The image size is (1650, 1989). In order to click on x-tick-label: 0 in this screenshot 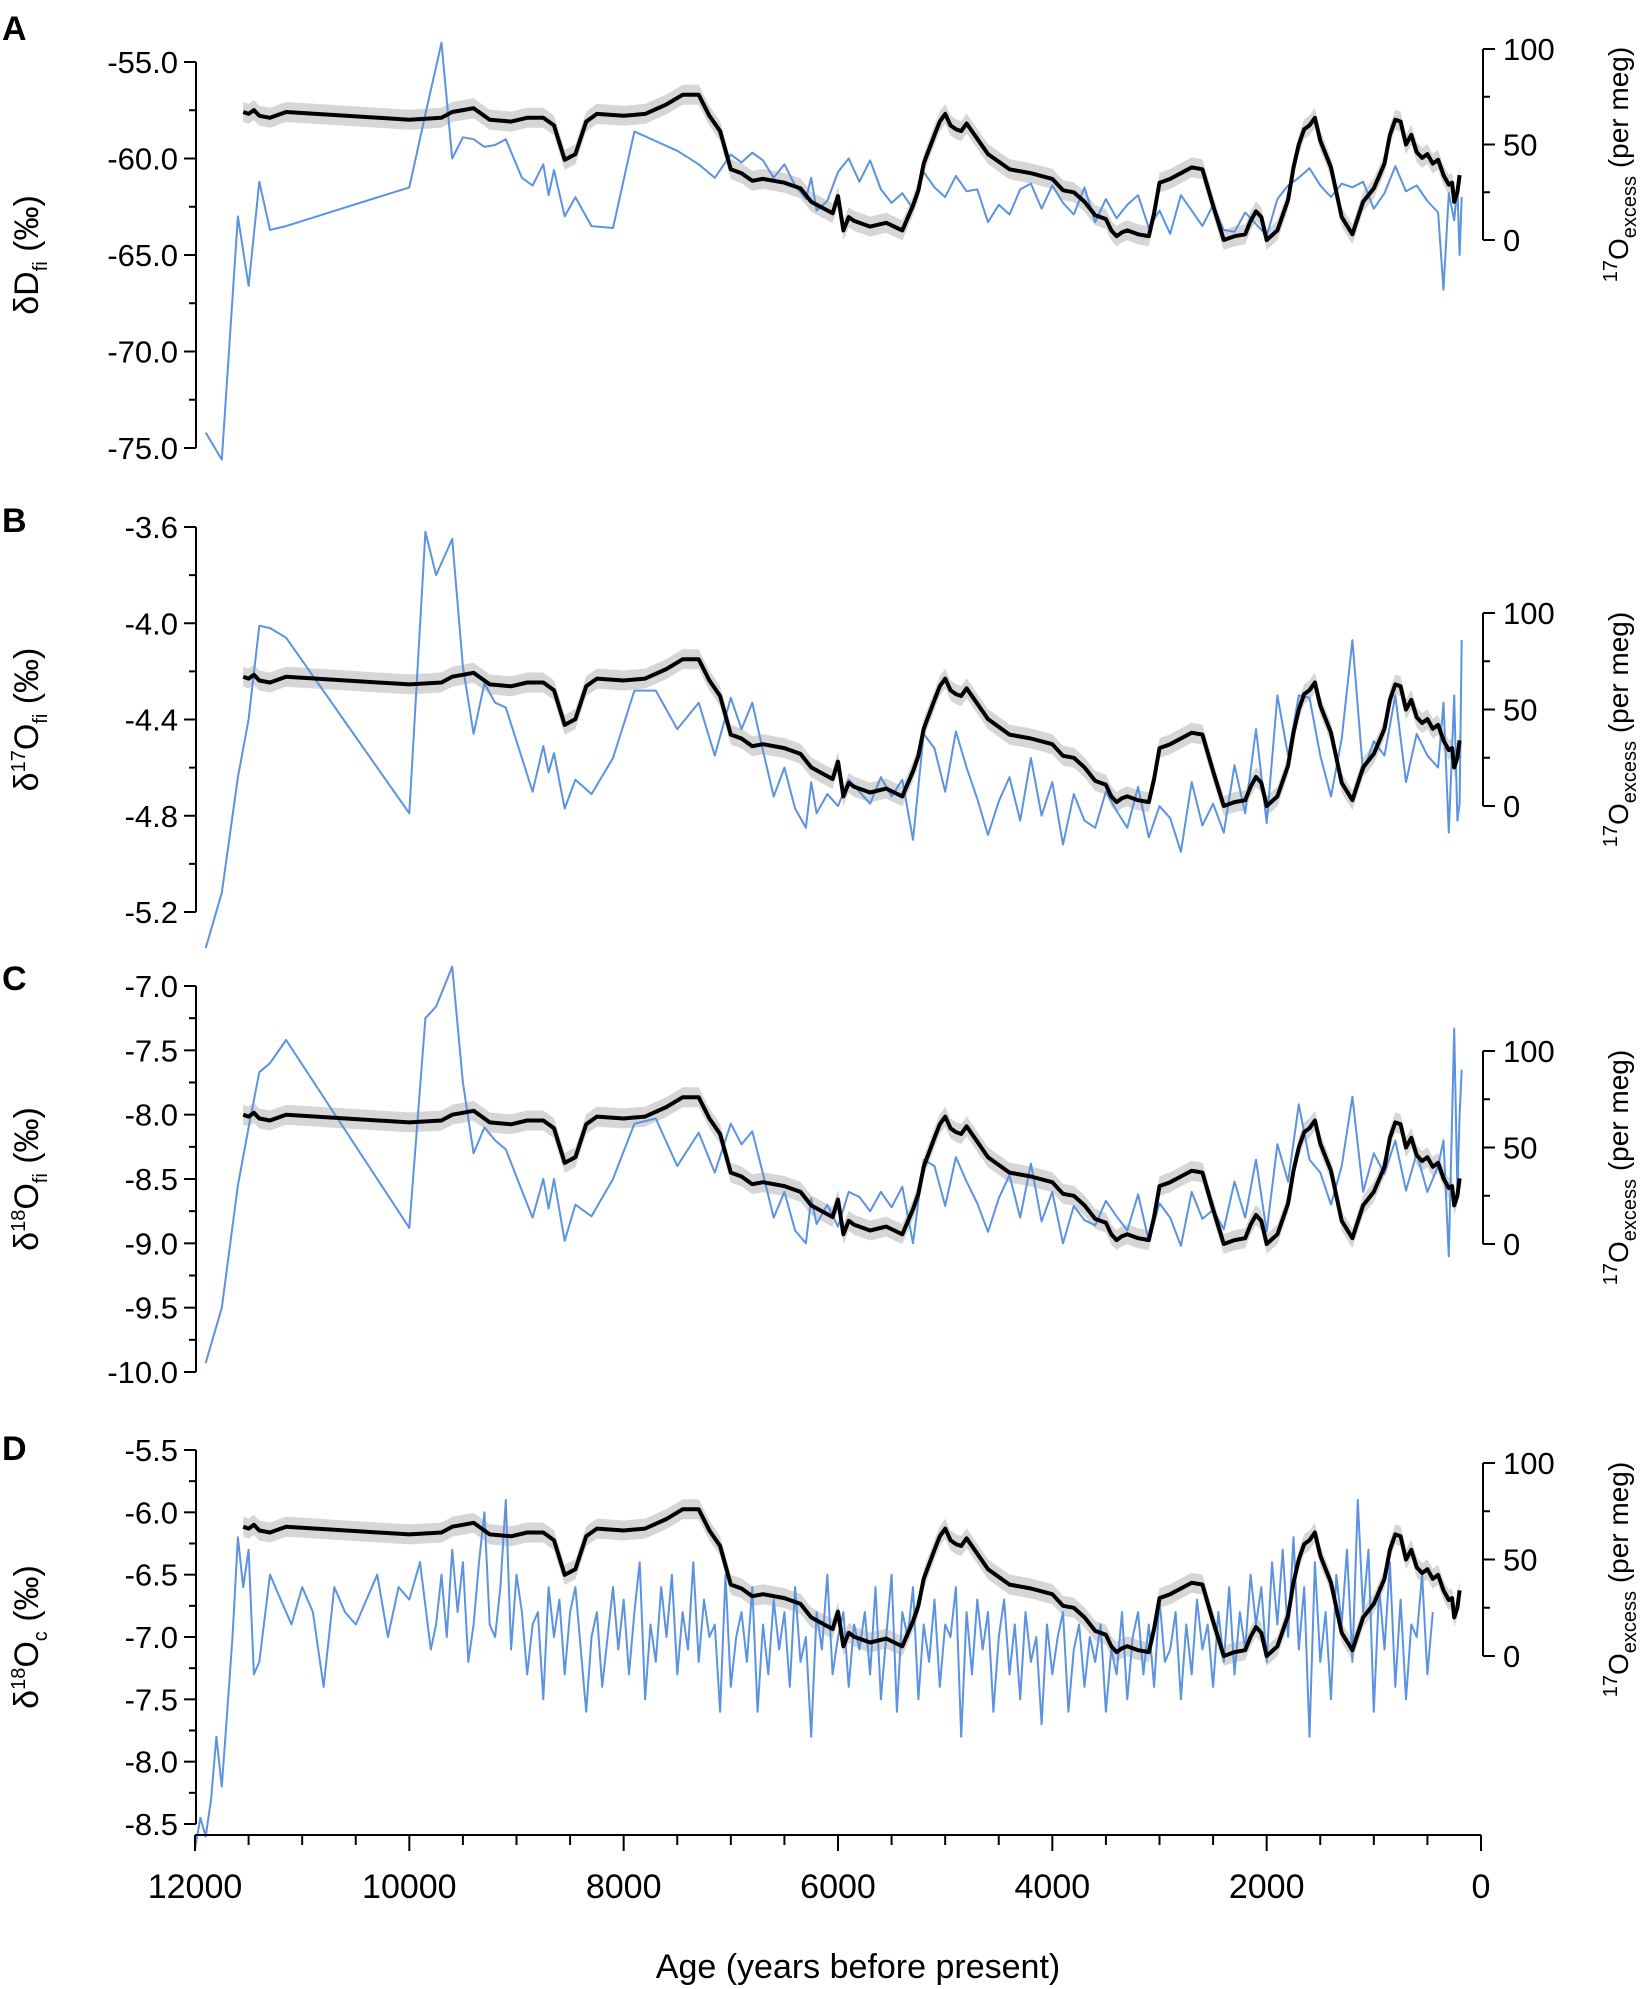, I will do `click(1481, 1887)`.